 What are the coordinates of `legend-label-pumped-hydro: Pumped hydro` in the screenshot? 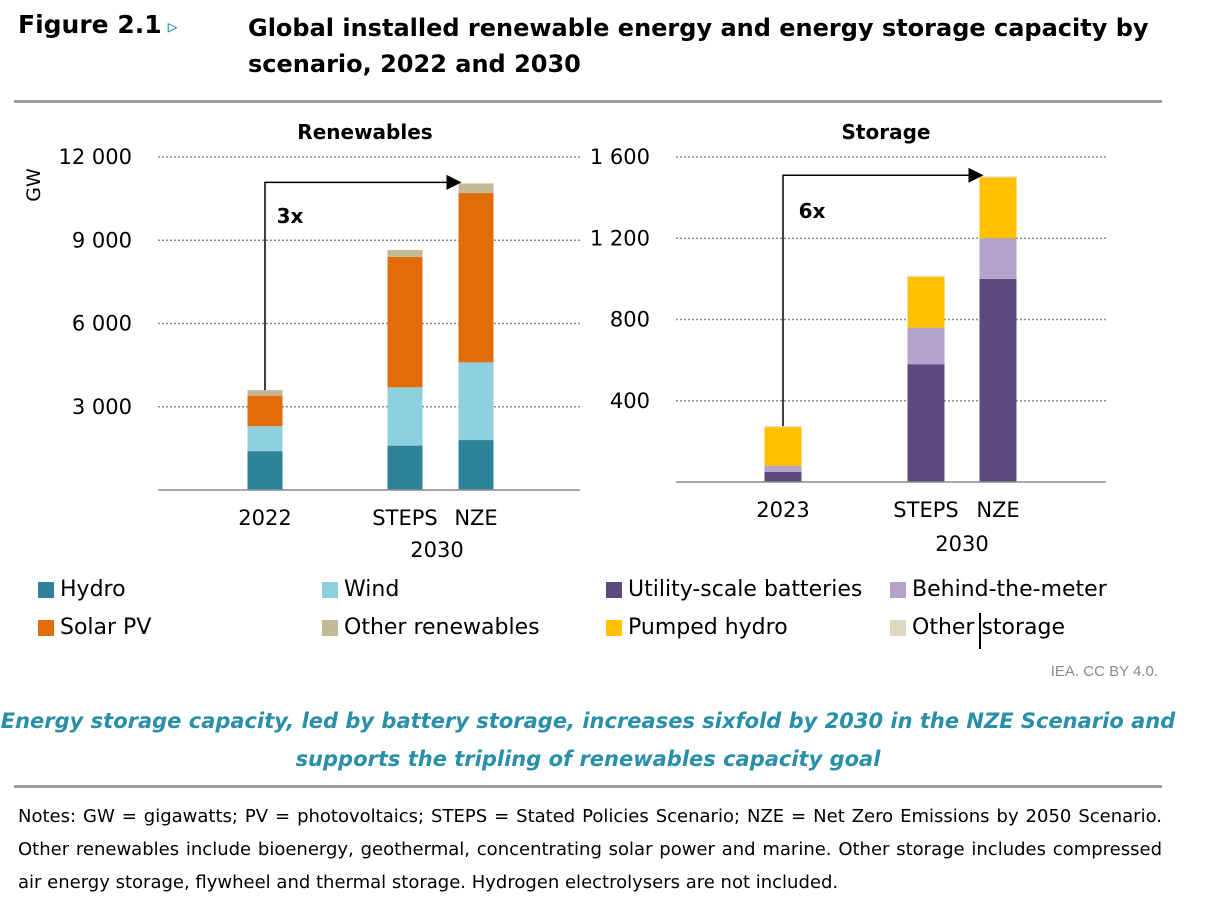 It's located at (708, 627).